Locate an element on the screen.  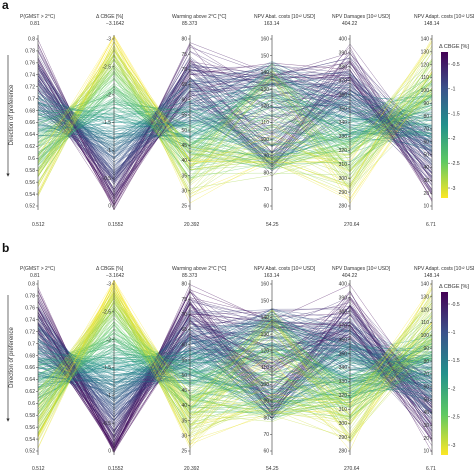
axis-title: Warming above 2°C [°C] is located at coordinates (199, 17).